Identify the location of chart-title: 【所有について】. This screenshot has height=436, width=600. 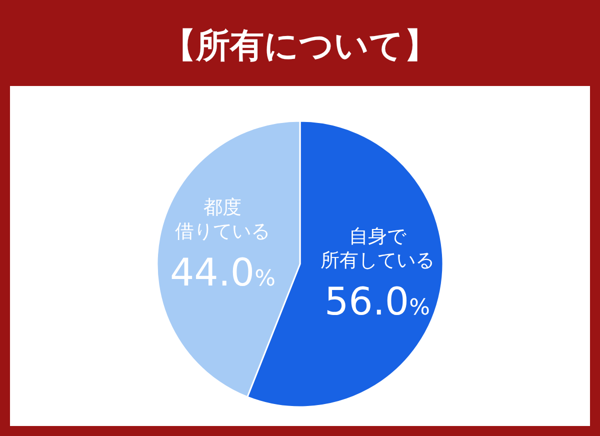
(300, 46).